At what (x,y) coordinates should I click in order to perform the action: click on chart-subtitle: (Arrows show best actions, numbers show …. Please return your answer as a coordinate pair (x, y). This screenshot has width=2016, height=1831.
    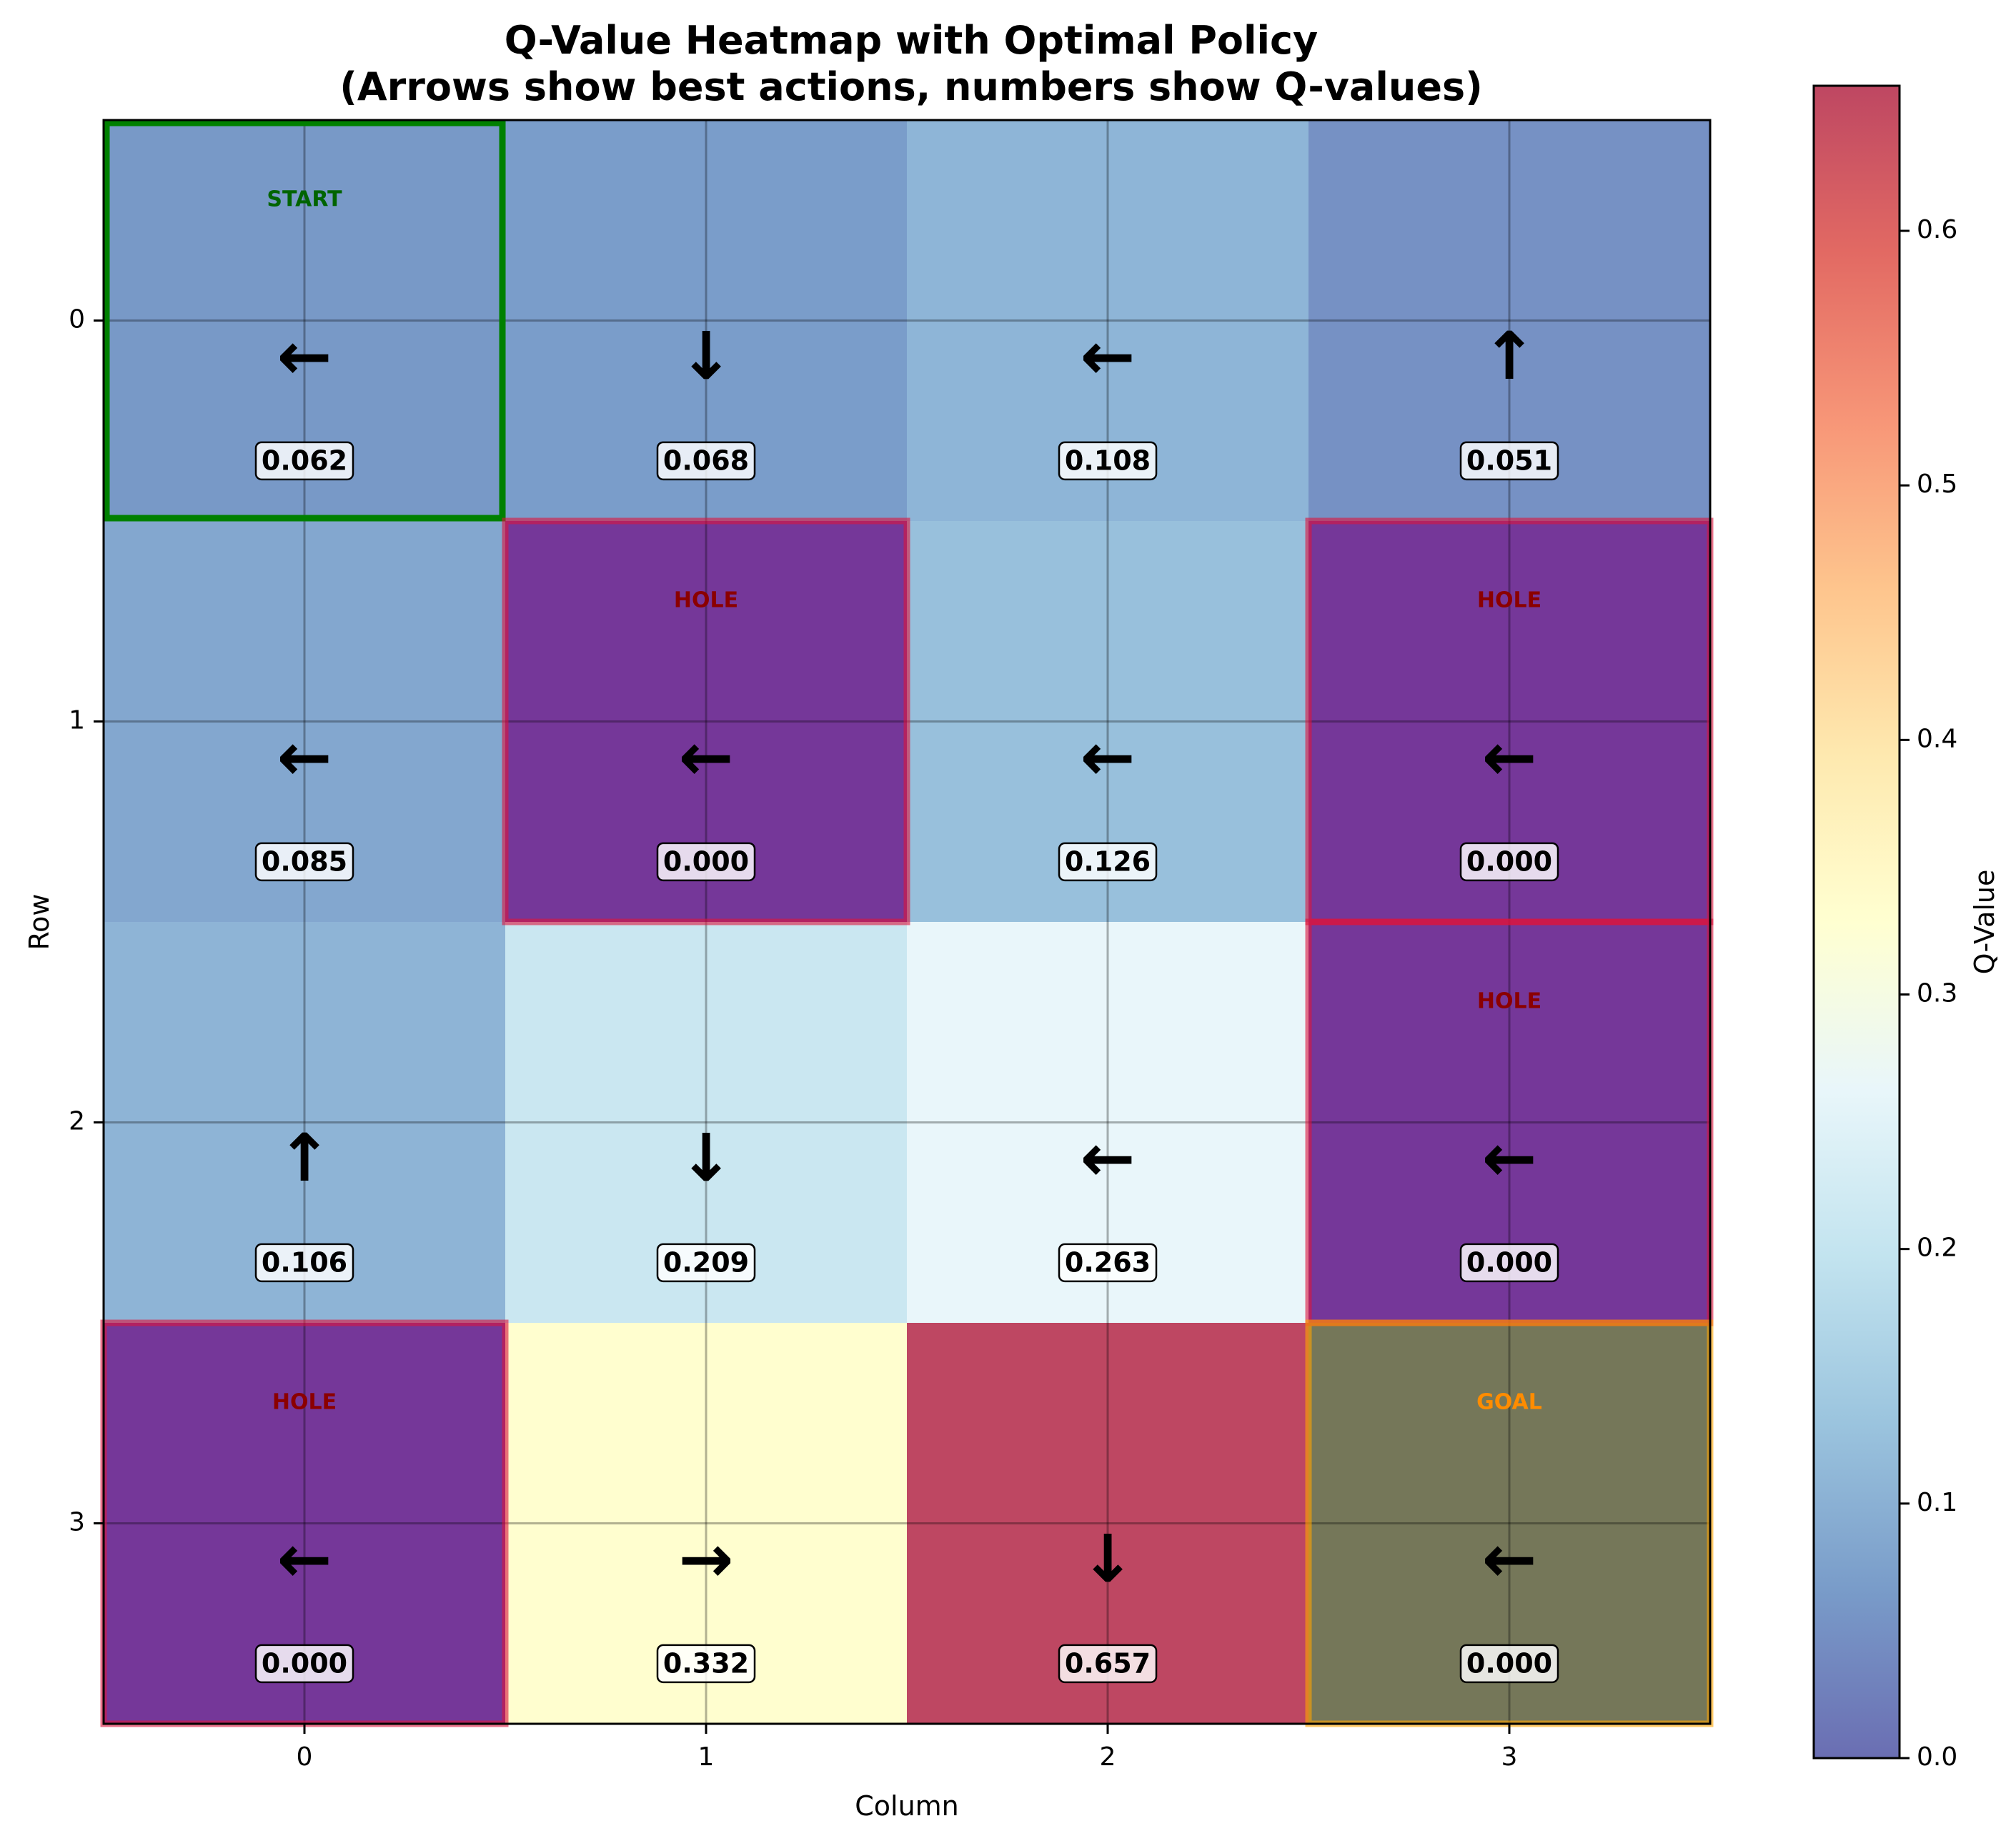
    Looking at the image, I should click on (911, 86).